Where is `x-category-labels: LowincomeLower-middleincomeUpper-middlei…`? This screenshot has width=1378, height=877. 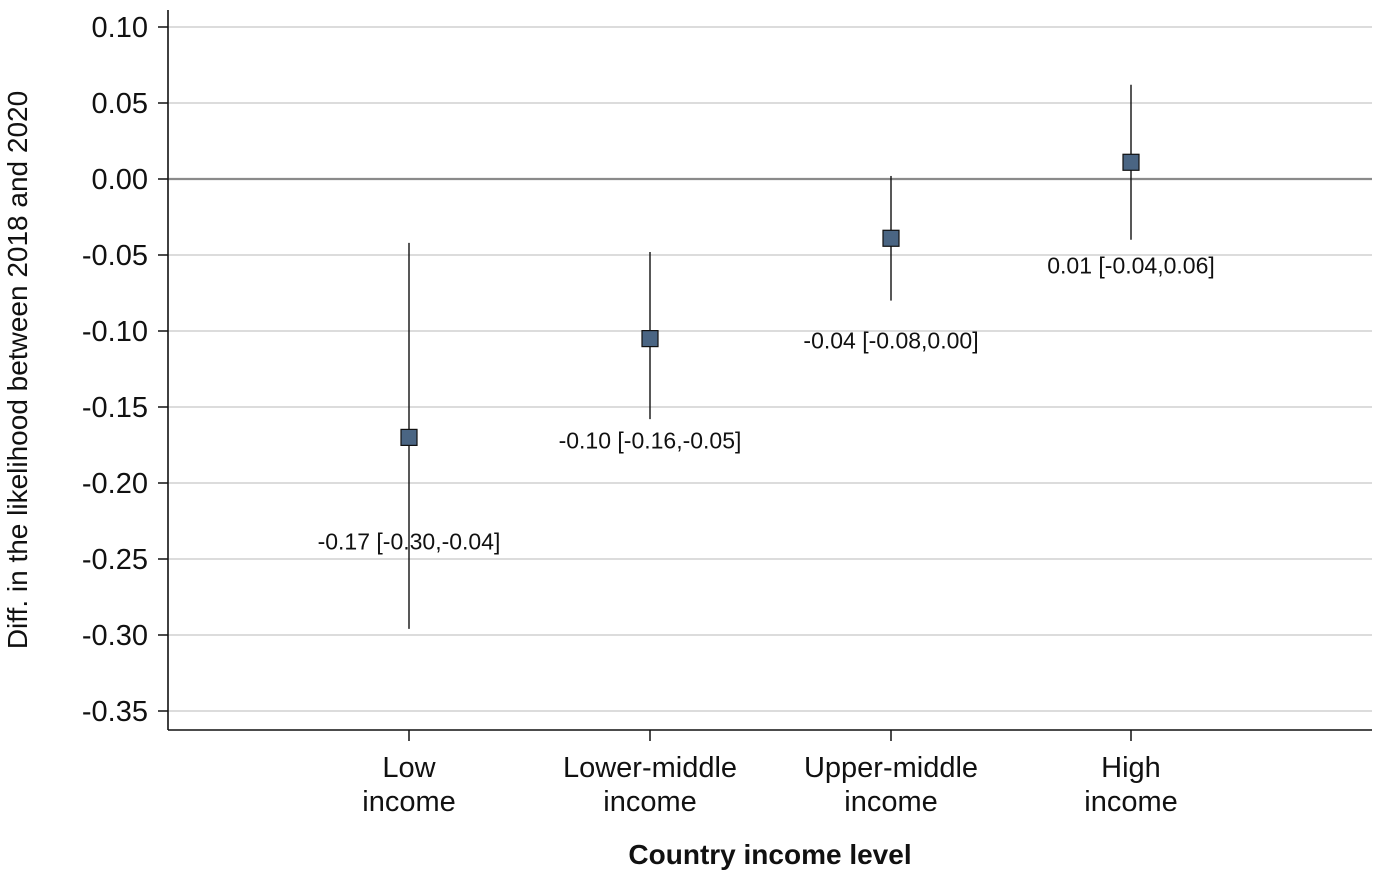 x-category-labels: LowincomeLower-middleincomeUpper-middlei… is located at coordinates (770, 785).